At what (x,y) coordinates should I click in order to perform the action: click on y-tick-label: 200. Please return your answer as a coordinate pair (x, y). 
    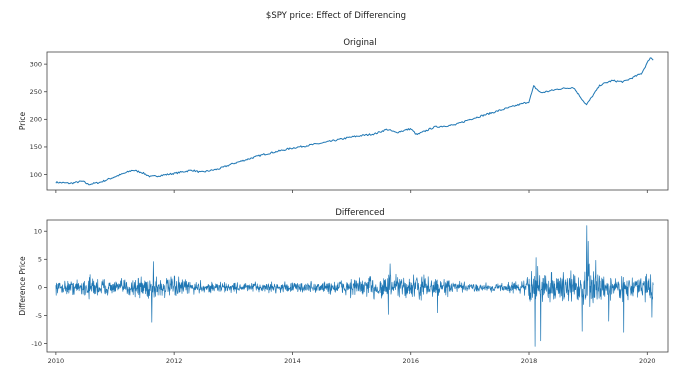
    Looking at the image, I should click on (36, 120).